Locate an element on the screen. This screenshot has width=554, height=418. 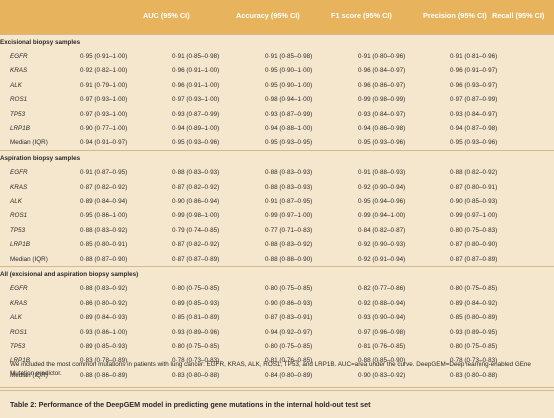
metric-cell: 0·94 (0·86–0·98) is located at coordinates (404, 128).